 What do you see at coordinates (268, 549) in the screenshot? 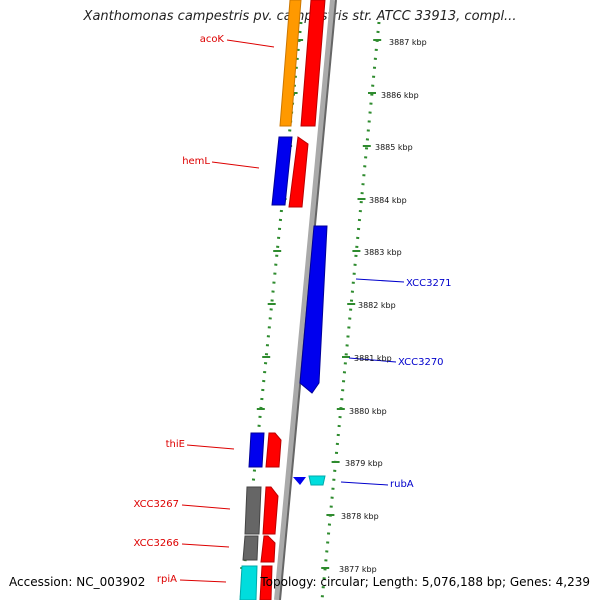
I see `gene-xcc3266-right` at bounding box center [268, 549].